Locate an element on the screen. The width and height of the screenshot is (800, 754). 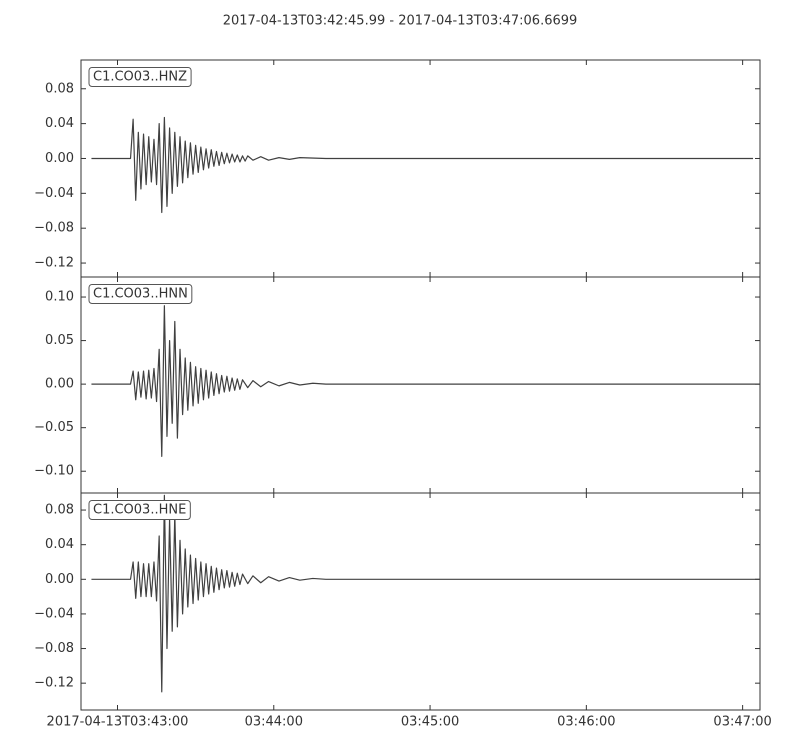
y-tick-label: 0.10 is located at coordinates (59, 297).